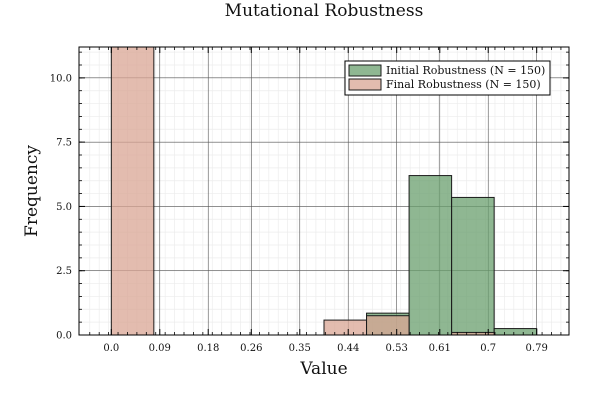 The image size is (600, 400). What do you see at coordinates (160, 348) in the screenshot?
I see `x-tick-label: 0.09` at bounding box center [160, 348].